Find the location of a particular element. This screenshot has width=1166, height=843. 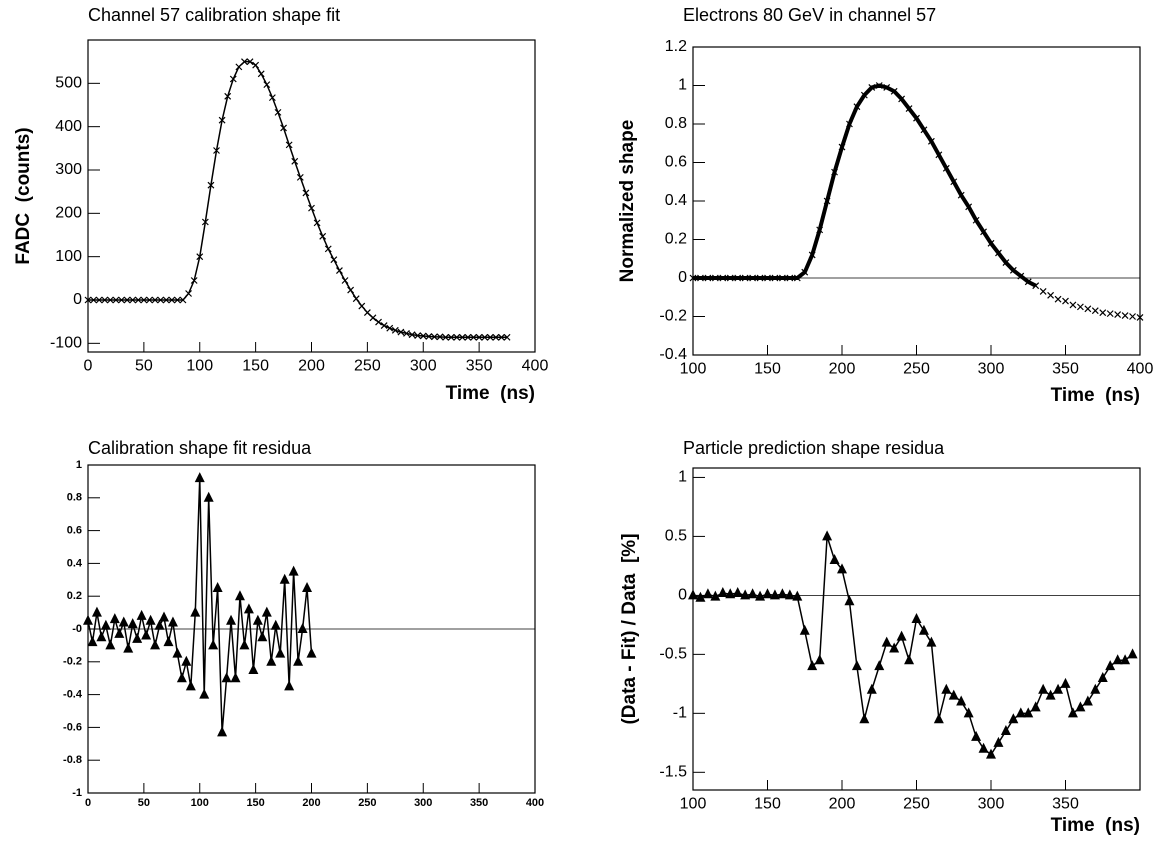

y-tick-label: 300 is located at coordinates (68, 169).